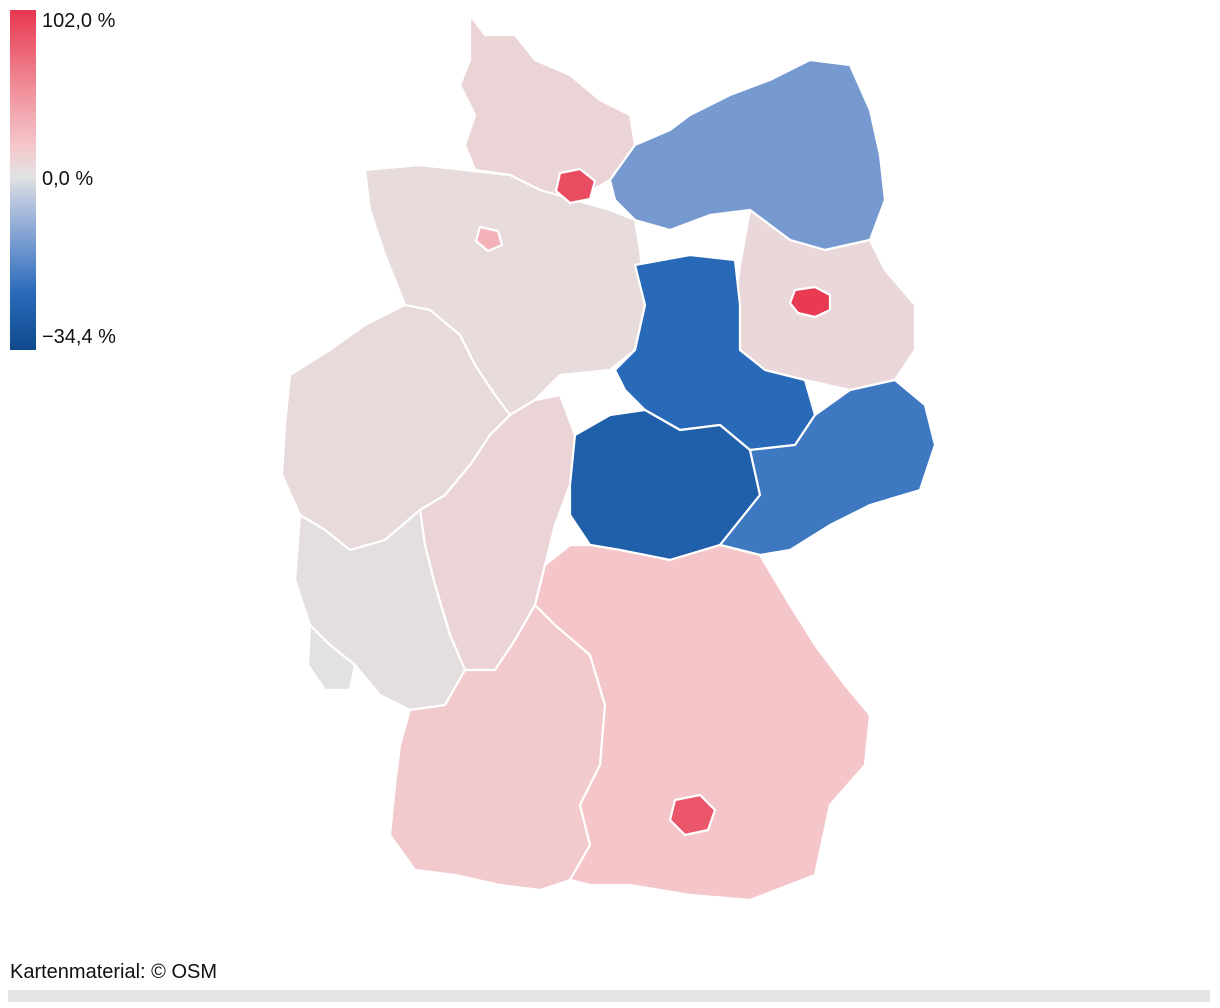 Image resolution: width=1220 pixels, height=1008 pixels. Describe the element at coordinates (489, 239) in the screenshot. I see `region-bremen` at that location.